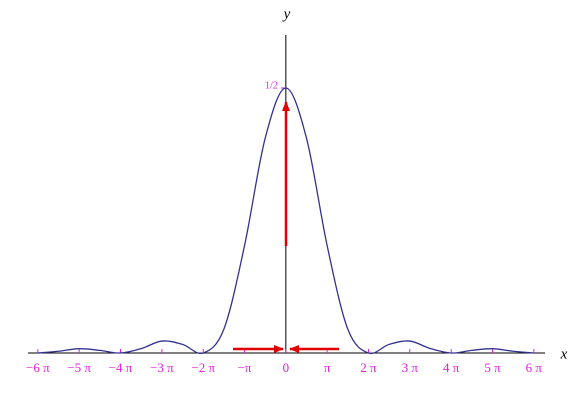 The height and width of the screenshot is (407, 580). I want to click on x-tick-label: 4 π, so click(451, 367).